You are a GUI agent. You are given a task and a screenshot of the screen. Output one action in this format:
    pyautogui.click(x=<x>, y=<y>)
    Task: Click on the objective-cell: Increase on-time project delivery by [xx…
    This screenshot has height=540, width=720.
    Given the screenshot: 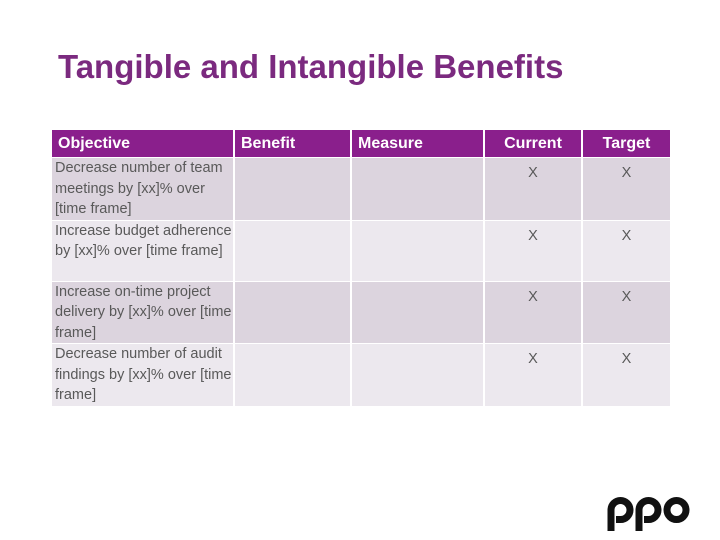 What is the action you would take?
    pyautogui.click(x=143, y=312)
    